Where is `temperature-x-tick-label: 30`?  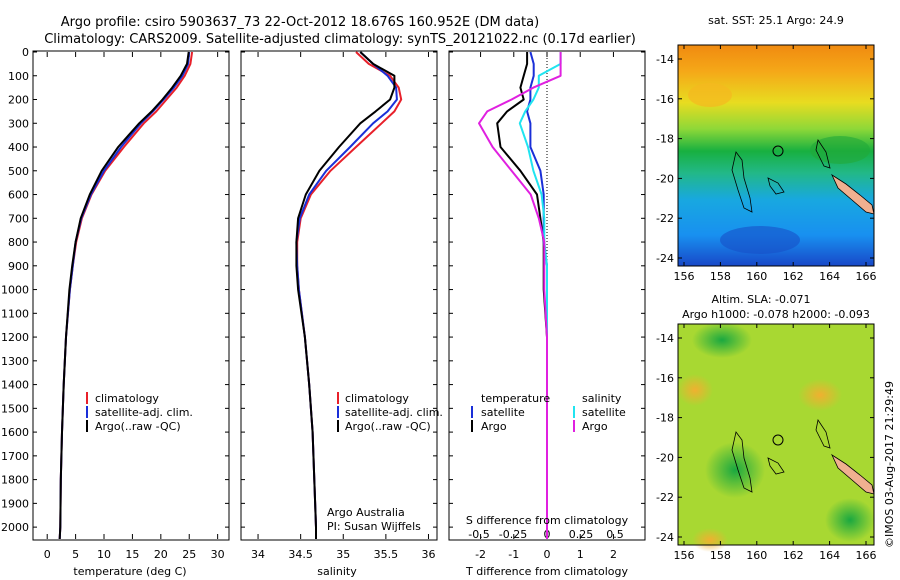 temperature-x-tick-label: 30 is located at coordinates (218, 554).